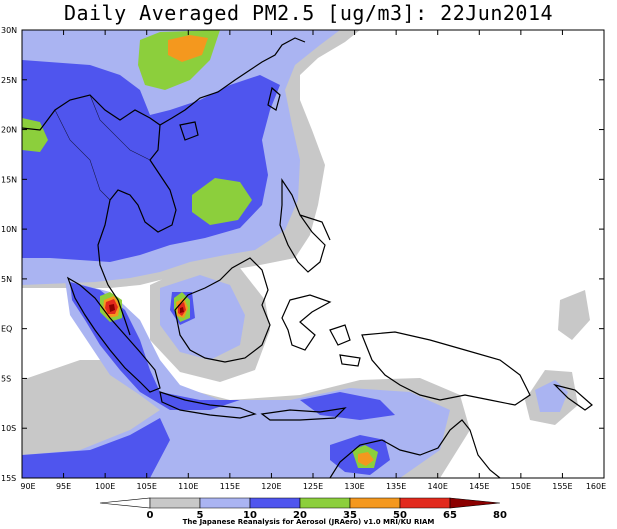 Image resolution: width=617 pixels, height=529 pixels. Describe the element at coordinates (415, 448) in the screenshot. I see `coastline-australia` at that location.